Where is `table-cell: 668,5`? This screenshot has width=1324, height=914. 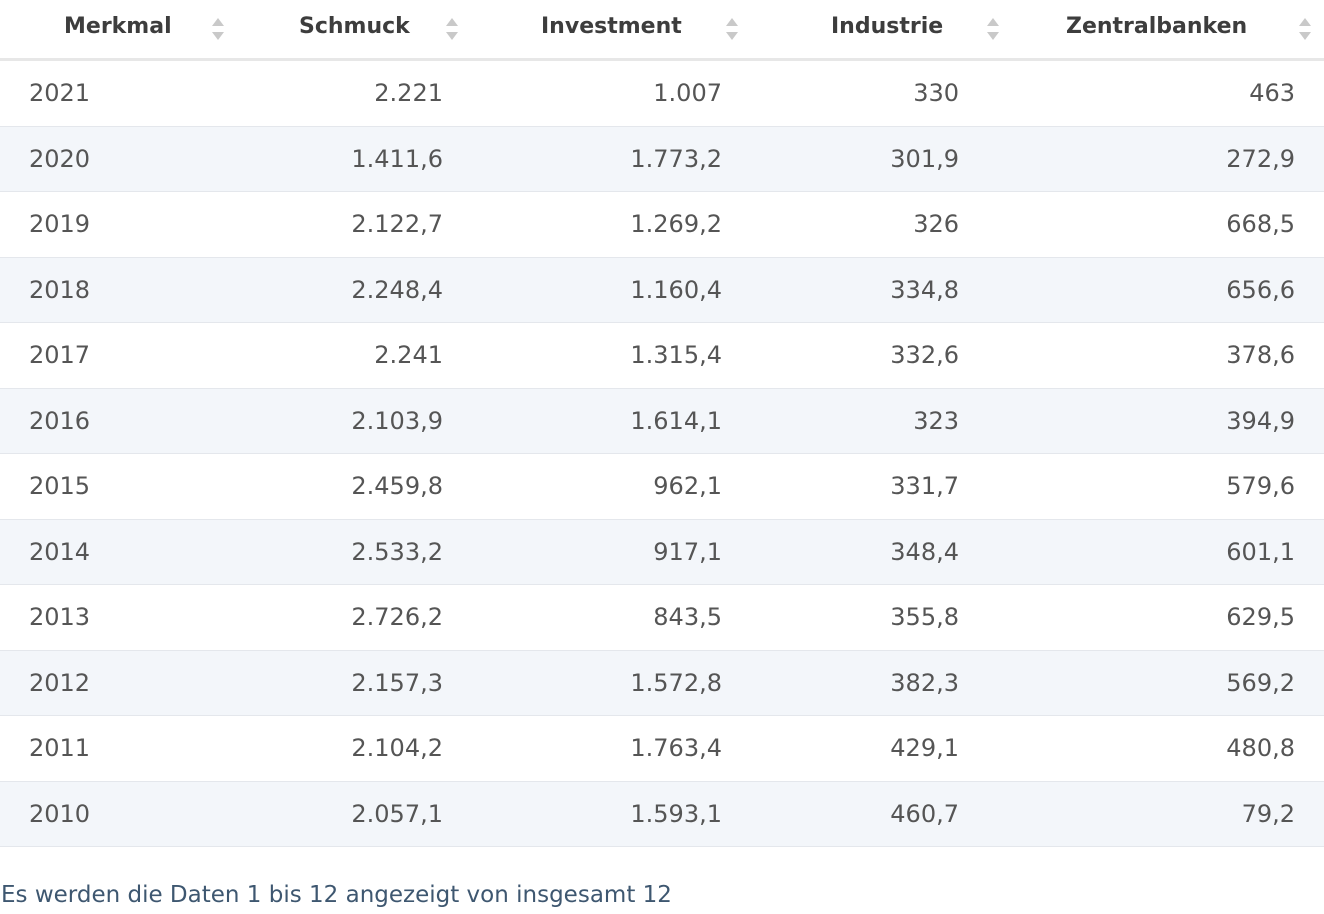
table-cell: 668,5 is located at coordinates (1158, 224).